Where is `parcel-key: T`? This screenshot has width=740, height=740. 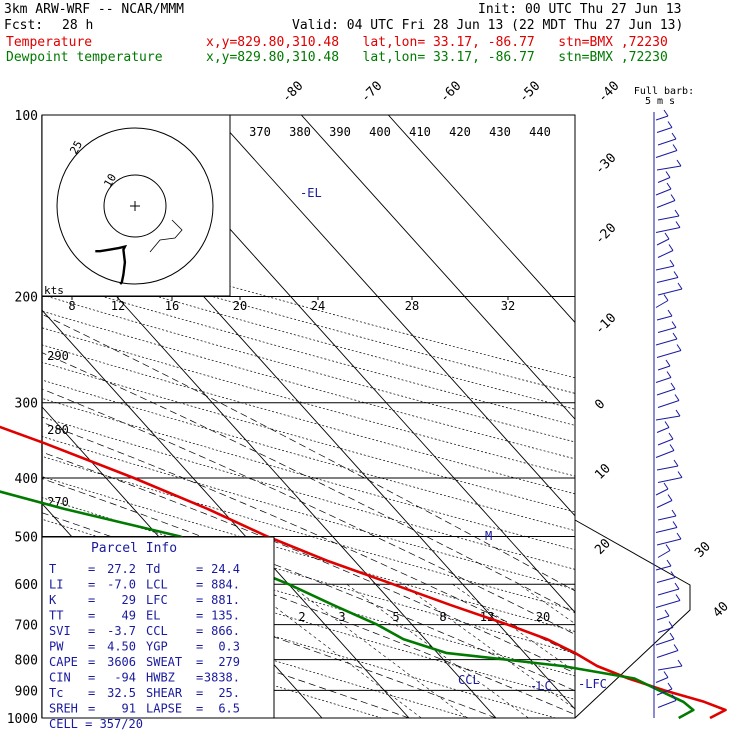 parcel-key: T is located at coordinates (52, 569).